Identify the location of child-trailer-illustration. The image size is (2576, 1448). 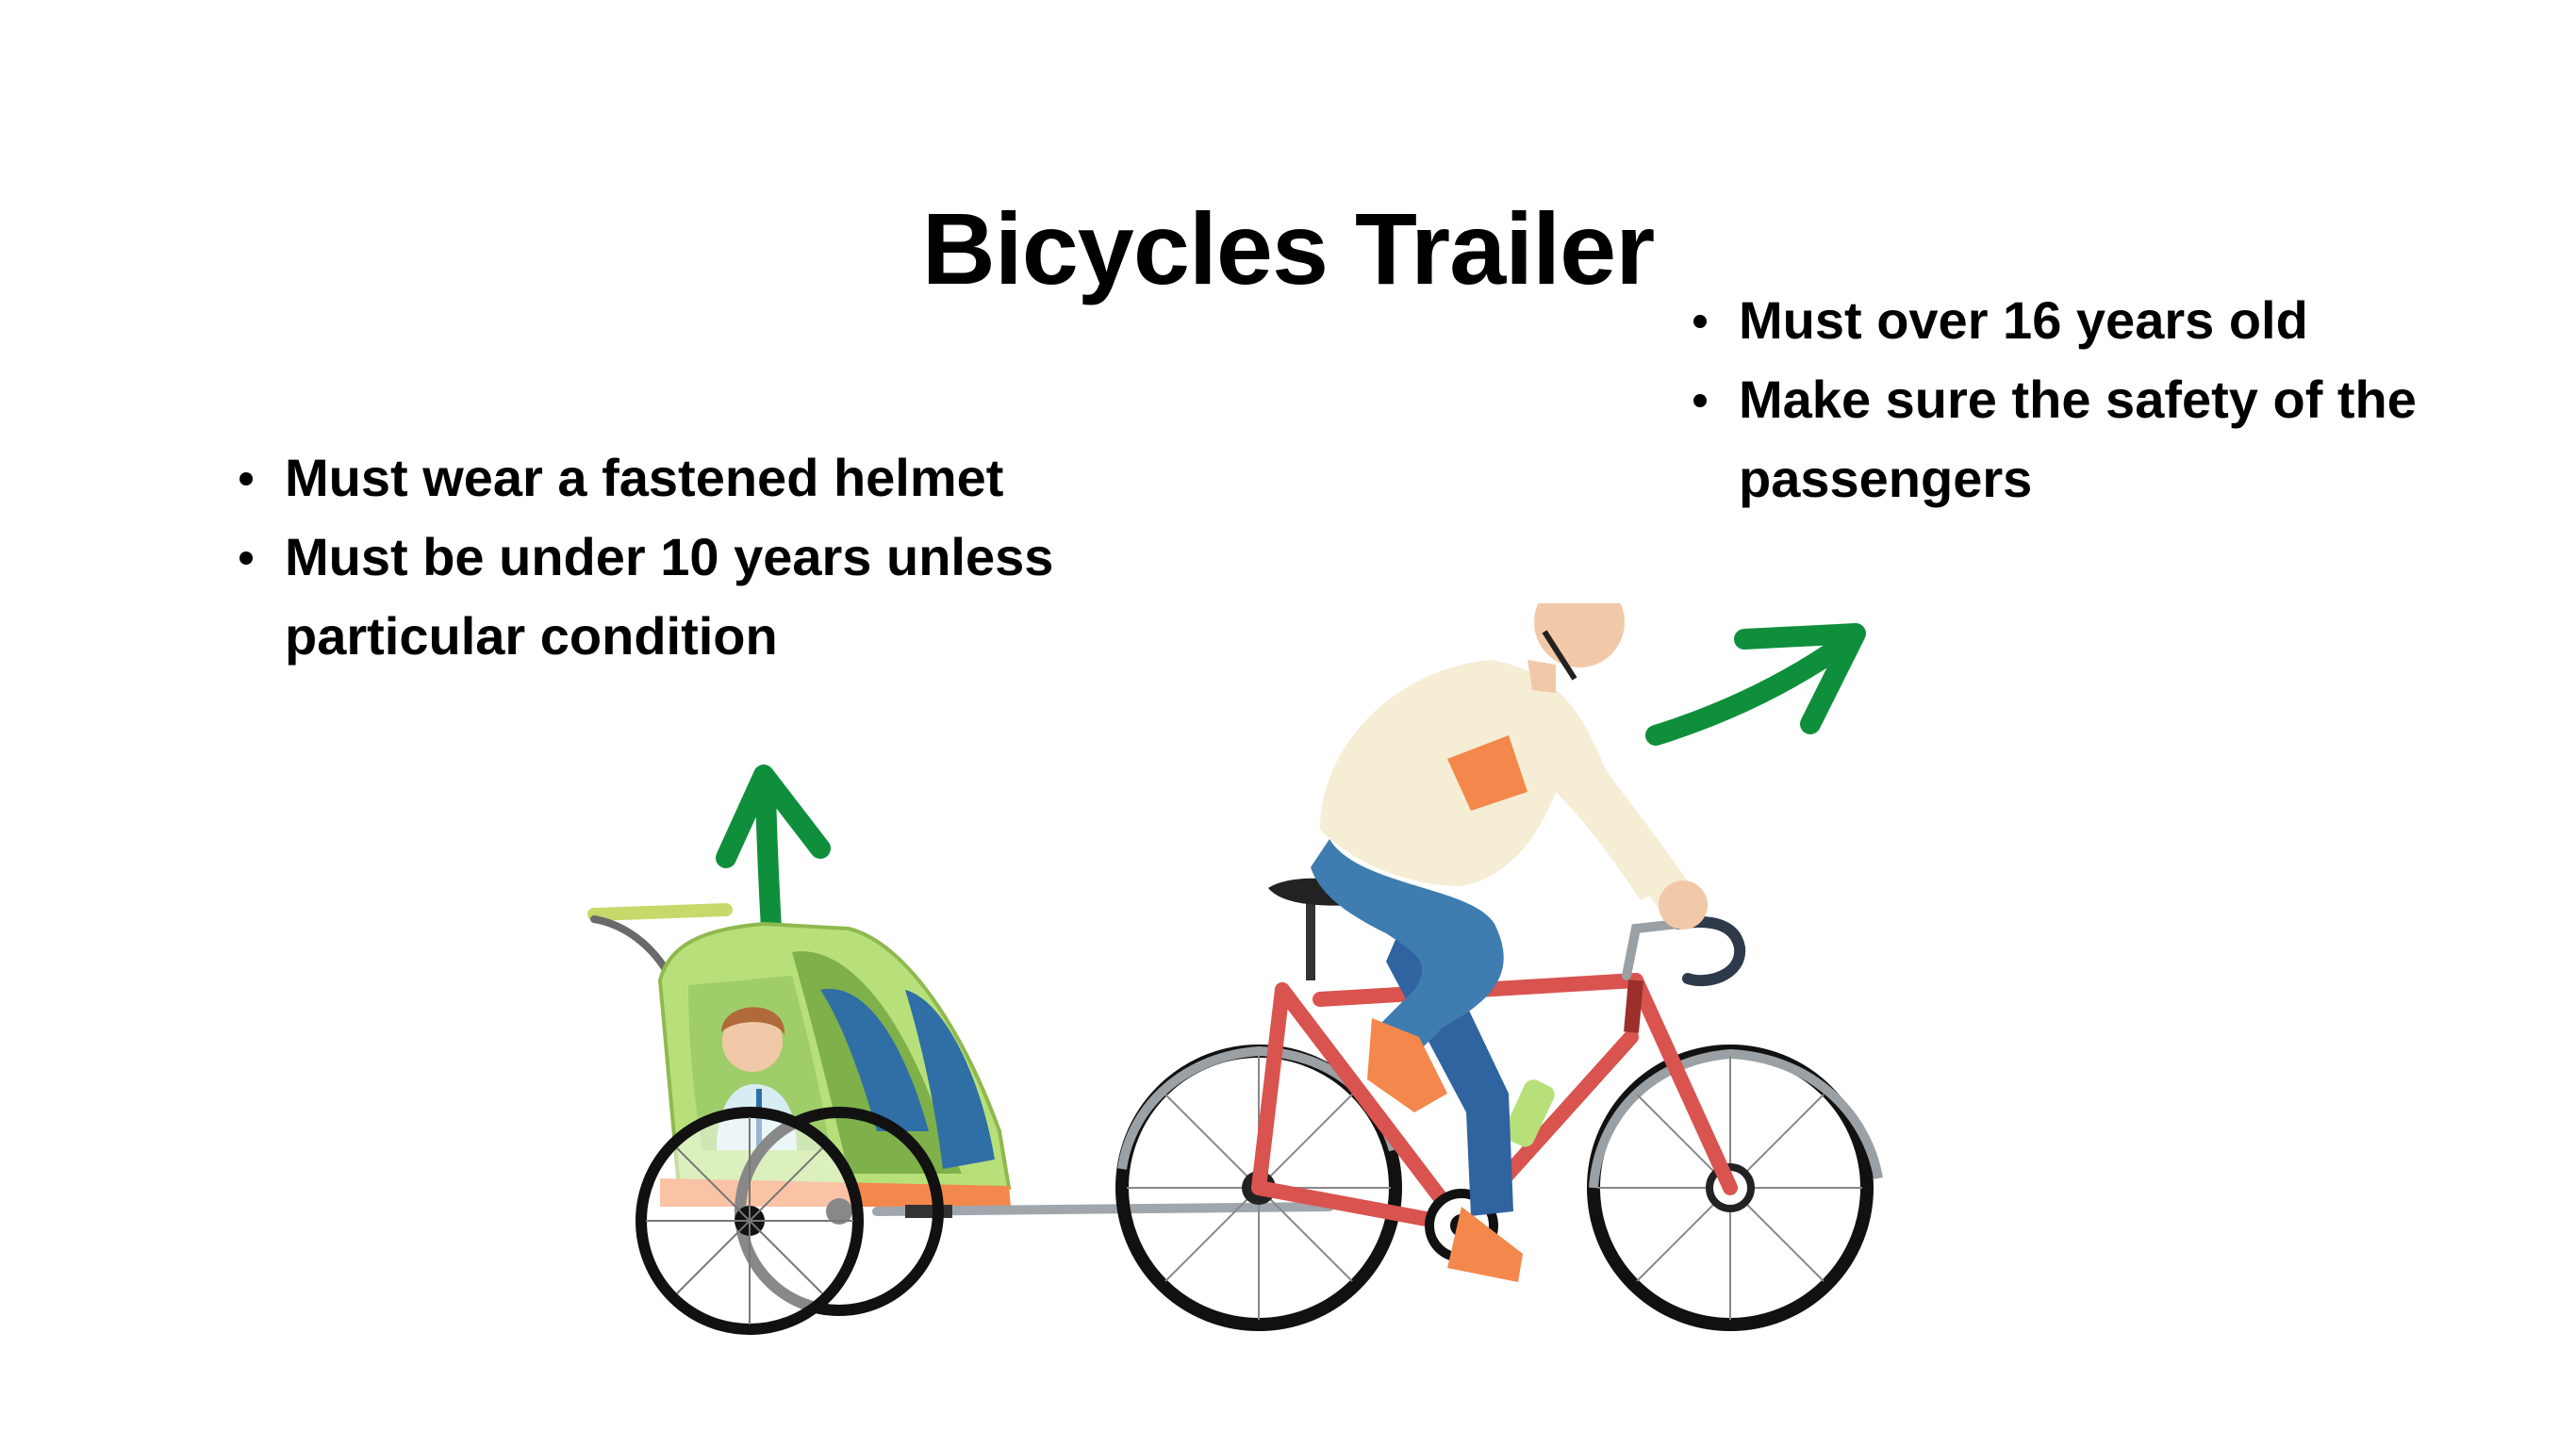
(960, 1119).